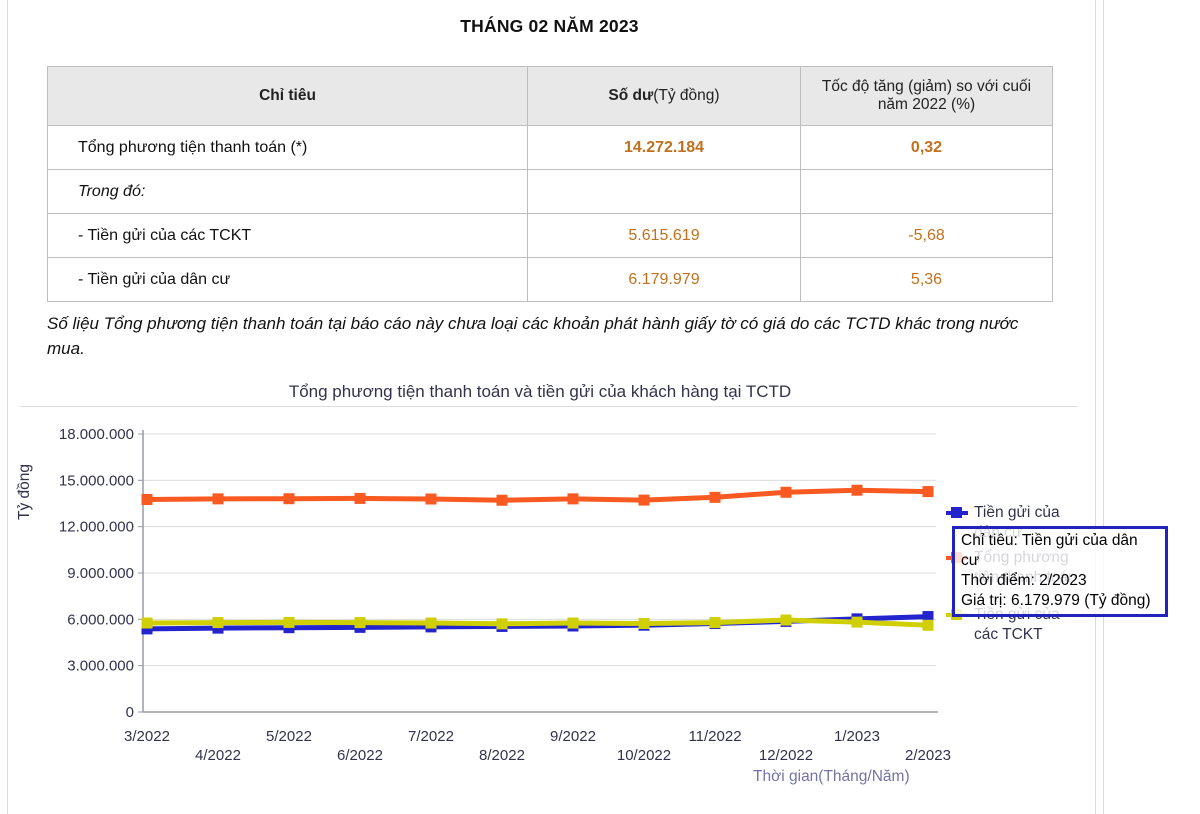  Describe the element at coordinates (926, 235) in the screenshot. I see `row-growth: -5,68` at that location.